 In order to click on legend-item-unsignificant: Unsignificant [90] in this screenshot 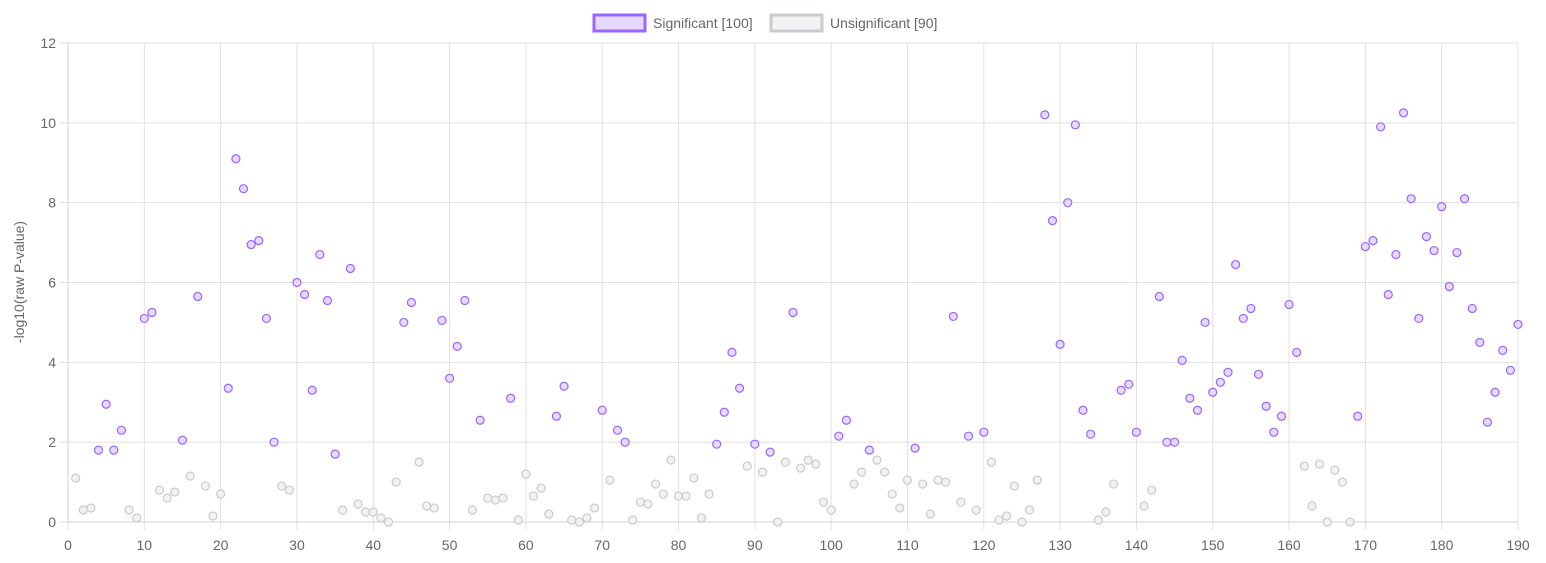, I will do `click(853, 23)`.